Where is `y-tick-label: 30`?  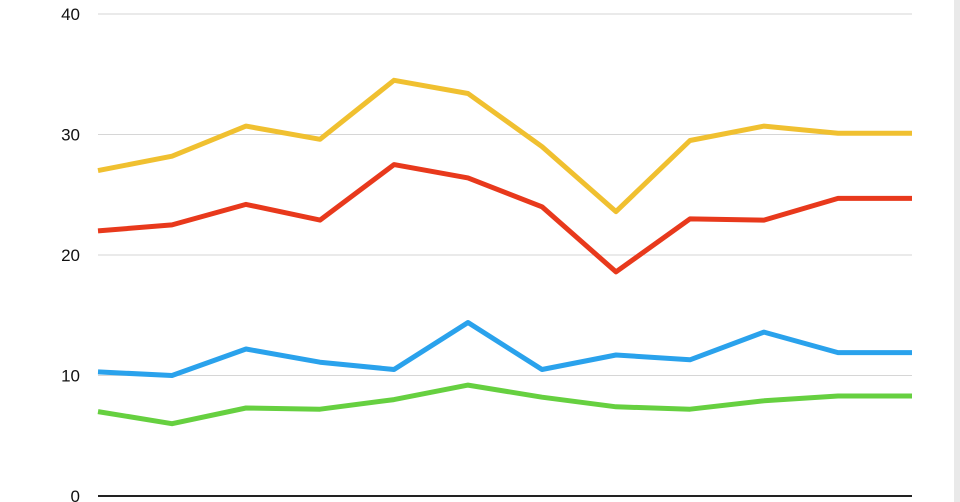 y-tick-label: 30 is located at coordinates (70, 135).